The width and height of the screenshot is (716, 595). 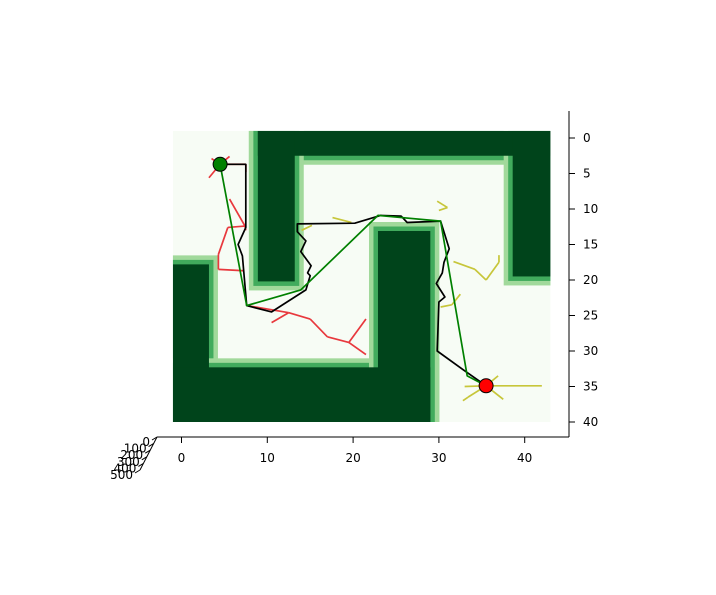 What do you see at coordinates (128, 462) in the screenshot?
I see `z-tick-label-3: 300` at bounding box center [128, 462].